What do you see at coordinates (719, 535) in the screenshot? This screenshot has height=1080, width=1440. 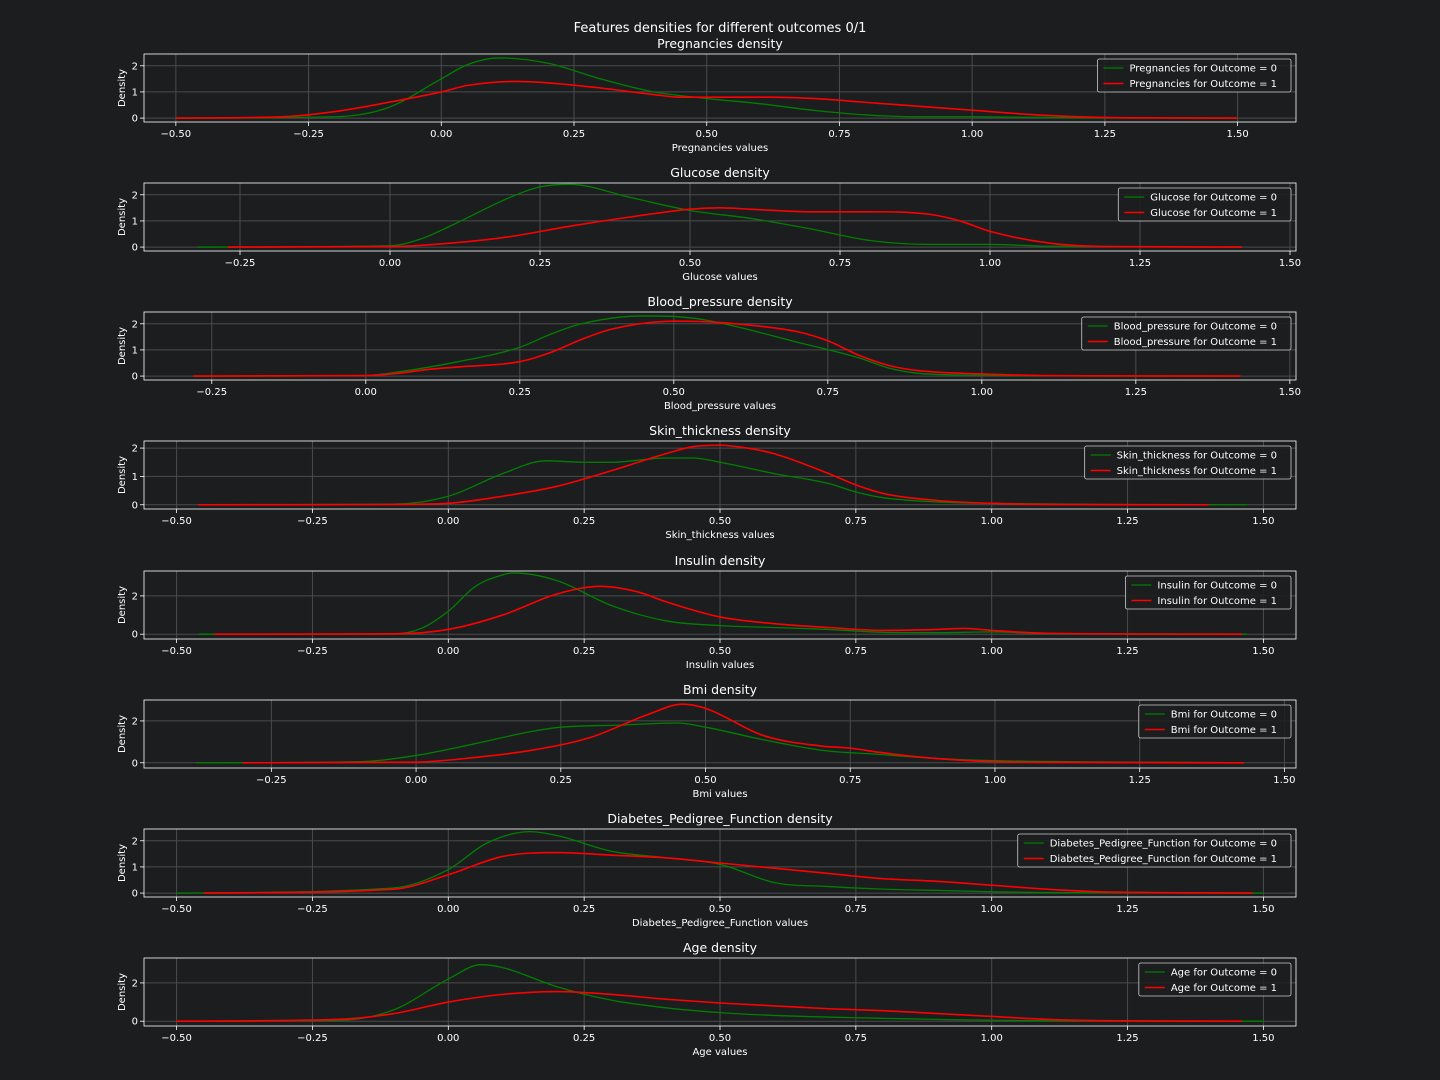 I see `x-axis-label: Skin_thickness values` at bounding box center [719, 535].